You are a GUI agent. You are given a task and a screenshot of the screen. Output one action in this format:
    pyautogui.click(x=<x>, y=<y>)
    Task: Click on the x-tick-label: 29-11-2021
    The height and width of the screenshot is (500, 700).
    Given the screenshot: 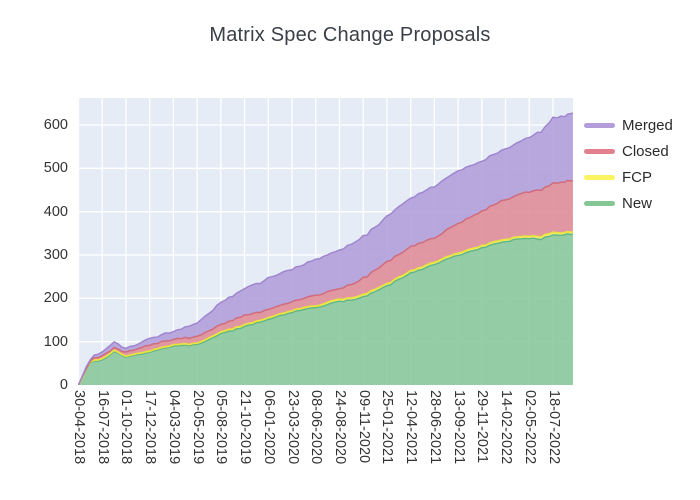 What is the action you would take?
    pyautogui.click(x=482, y=427)
    